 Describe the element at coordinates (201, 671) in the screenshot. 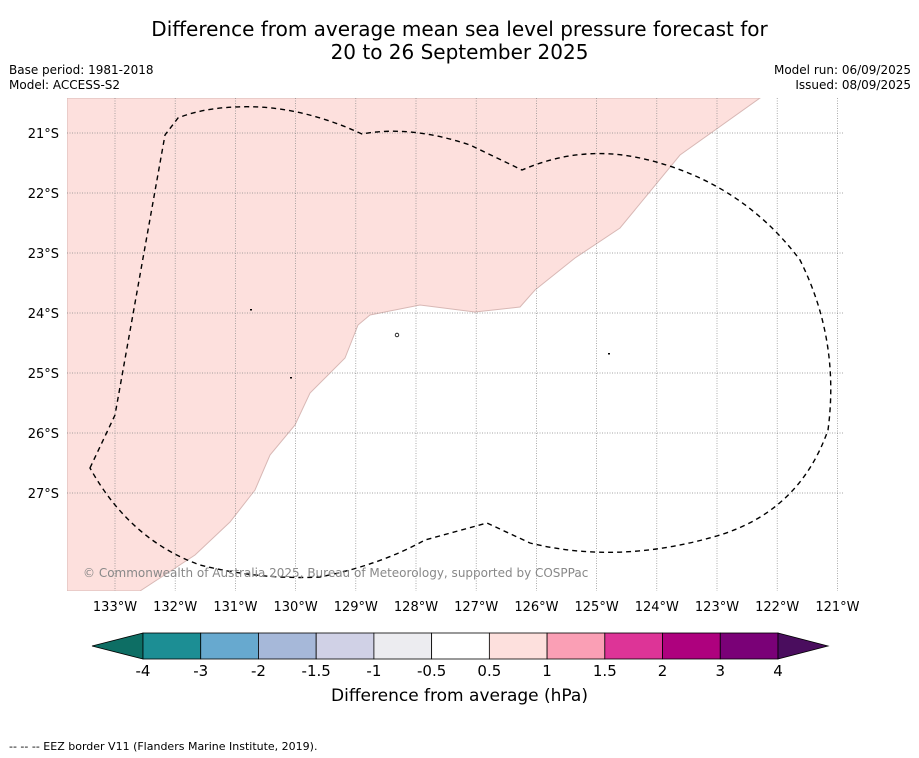

I see `colorbar-tick-label: -3` at that location.